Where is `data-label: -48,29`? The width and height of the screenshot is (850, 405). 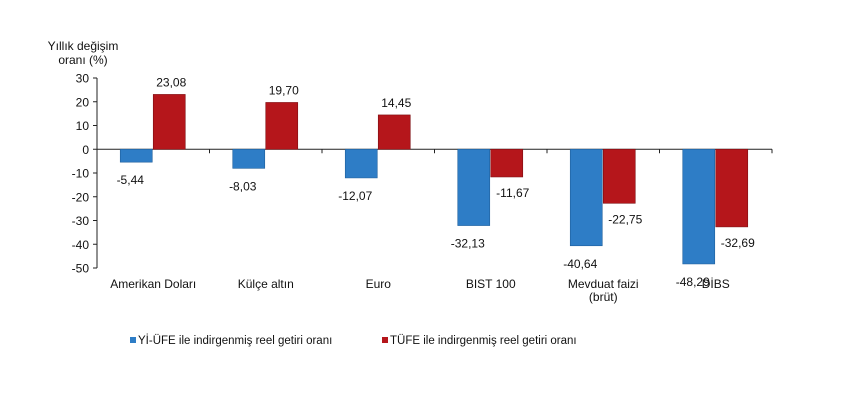 data-label: -48,29 is located at coordinates (693, 282).